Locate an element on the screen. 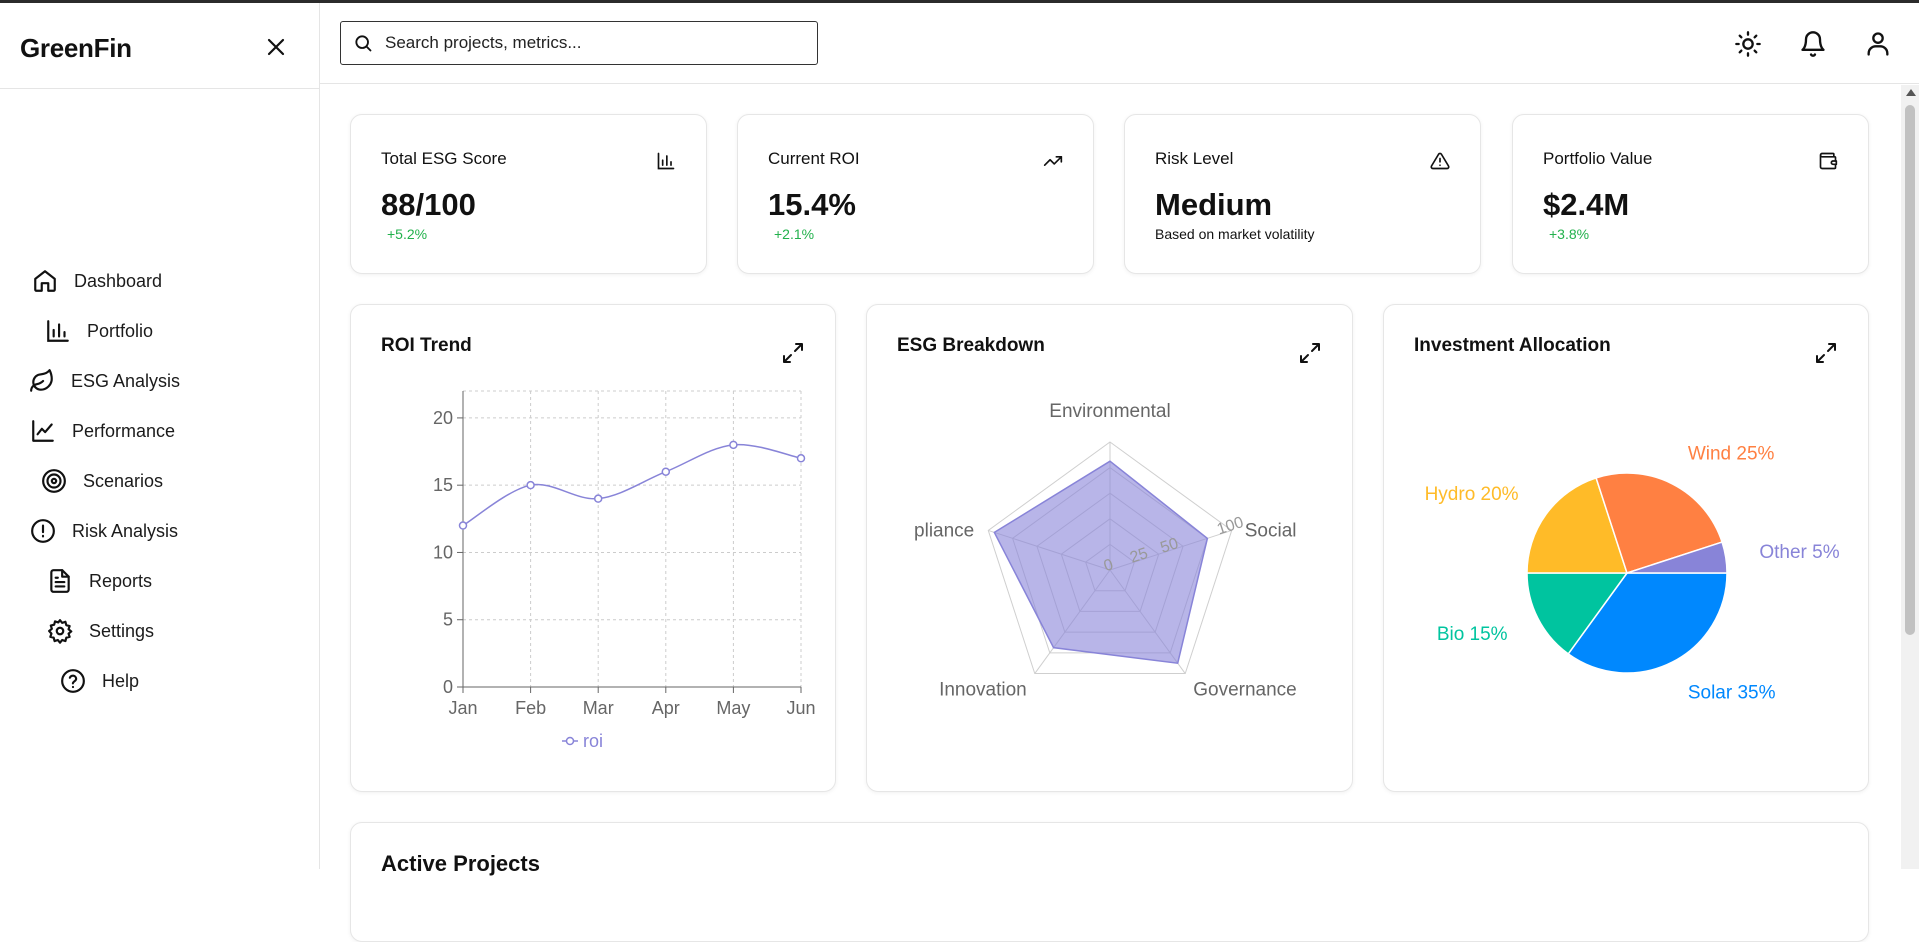 Image resolution: width=1919 pixels, height=942 pixels. radar-axis-label: Governance is located at coordinates (1245, 690).